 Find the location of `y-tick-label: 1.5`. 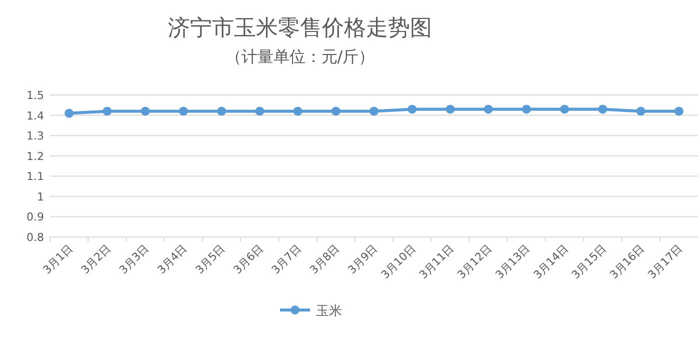

y-tick-label: 1.5 is located at coordinates (35, 95).